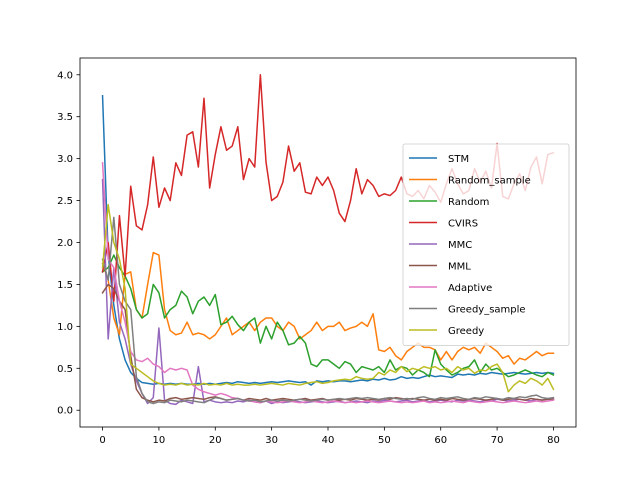  I want to click on y-tick-label: 2.5, so click(65, 201).